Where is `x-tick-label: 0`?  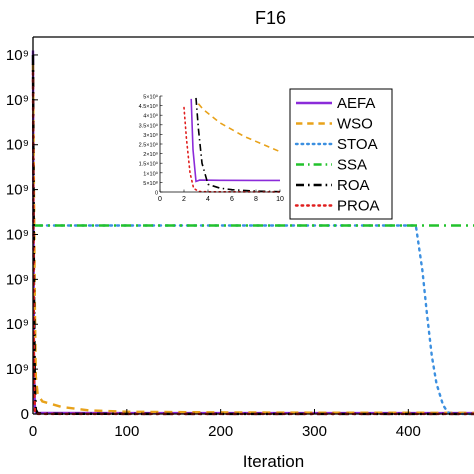 x-tick-label: 0 is located at coordinates (33, 431).